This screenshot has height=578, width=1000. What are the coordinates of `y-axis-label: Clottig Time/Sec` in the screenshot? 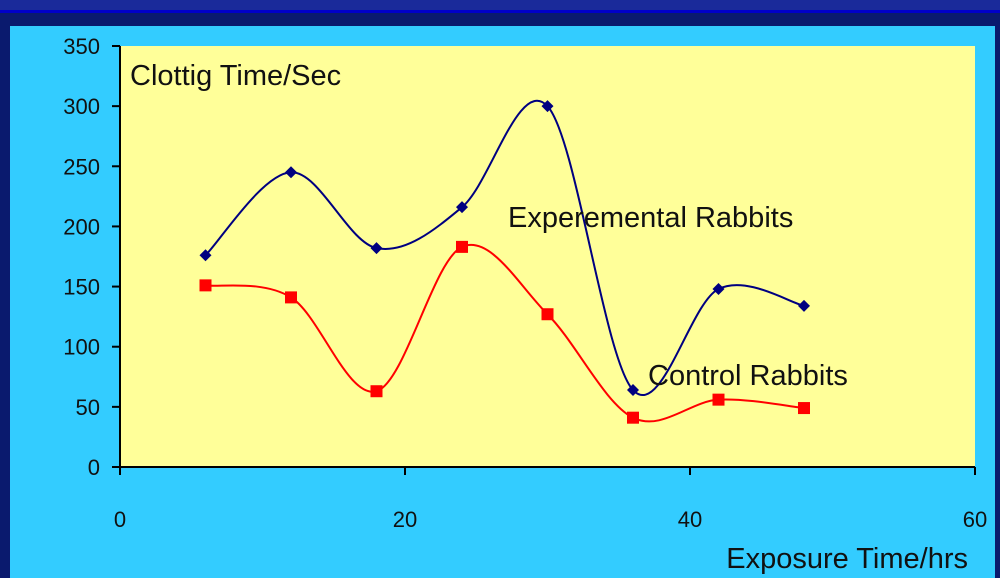 It's located at (235, 76).